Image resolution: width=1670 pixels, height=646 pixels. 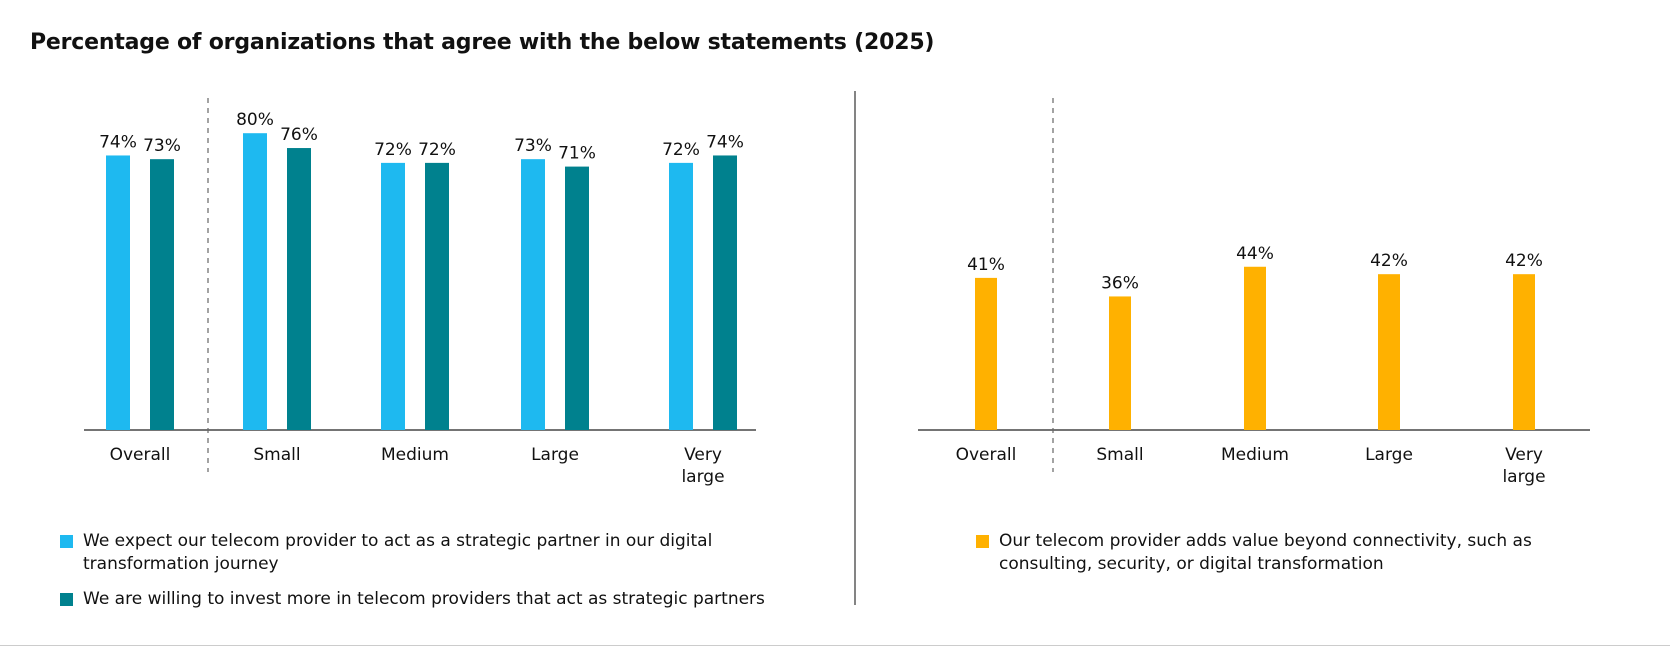 What do you see at coordinates (1255, 254) in the screenshot?
I see `data-label-medium-series-1: 44%` at bounding box center [1255, 254].